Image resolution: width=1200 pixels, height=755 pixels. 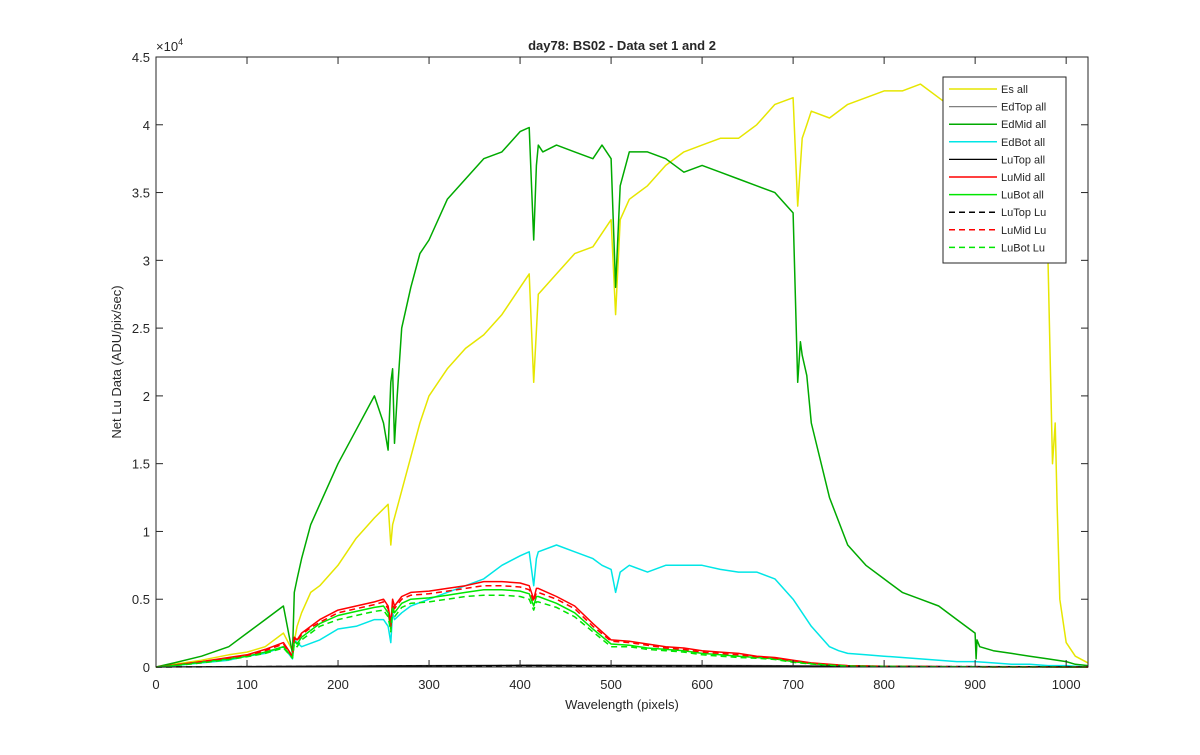 What do you see at coordinates (520, 684) in the screenshot?
I see `x-tick-label: 400` at bounding box center [520, 684].